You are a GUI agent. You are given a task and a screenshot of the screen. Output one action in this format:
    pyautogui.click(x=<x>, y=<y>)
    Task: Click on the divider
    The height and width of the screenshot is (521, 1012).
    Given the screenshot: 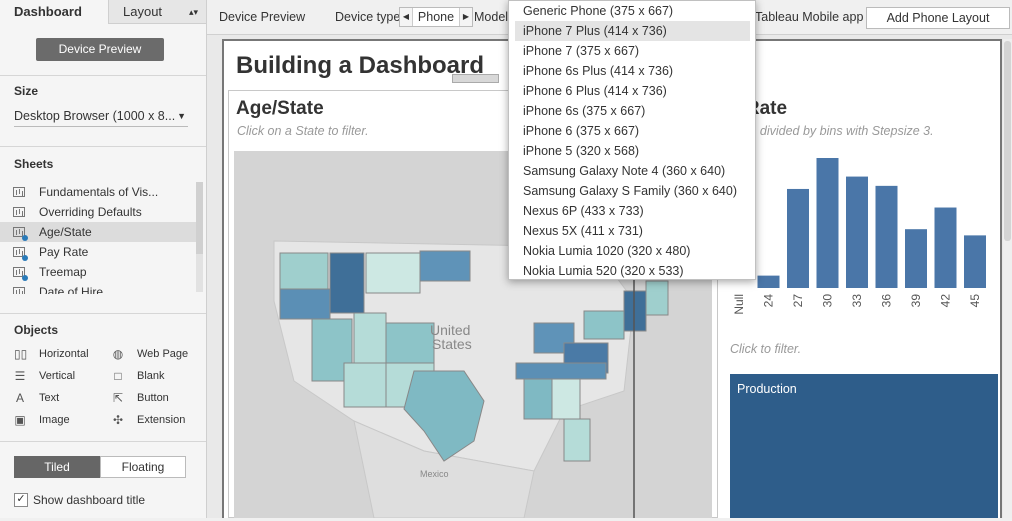 What is the action you would take?
    pyautogui.click(x=103, y=75)
    